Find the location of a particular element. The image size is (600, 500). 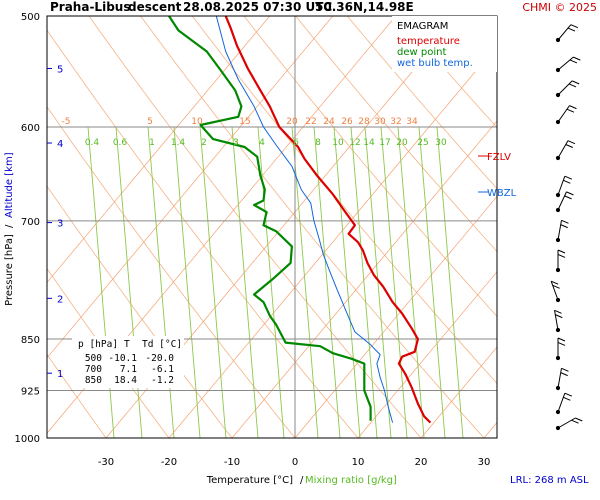

x-axis-label-temperature: Temperature [°C] is located at coordinates (249, 480).